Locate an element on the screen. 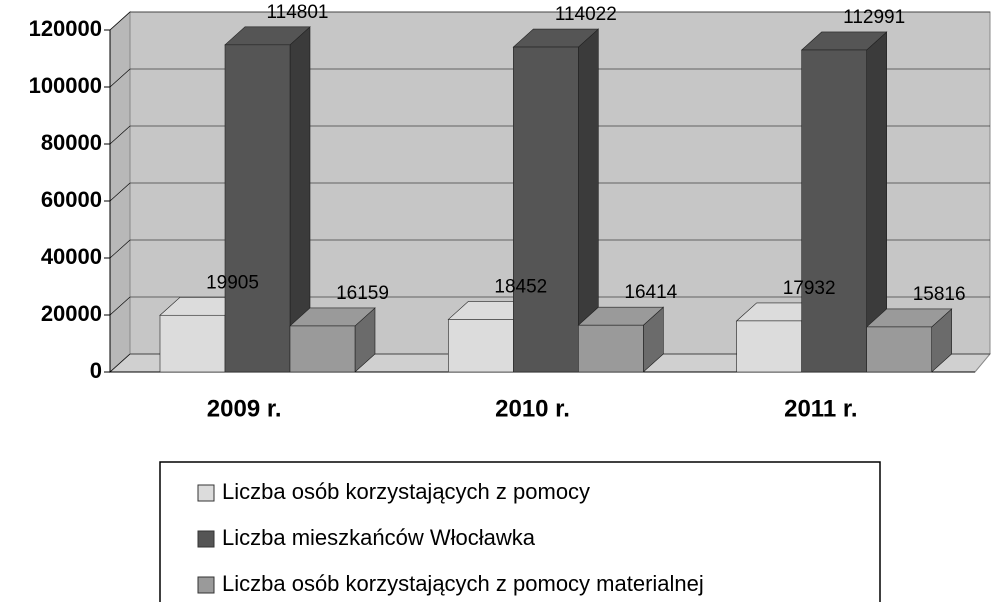  x-tick-label: 2011 r. is located at coordinates (820, 408).